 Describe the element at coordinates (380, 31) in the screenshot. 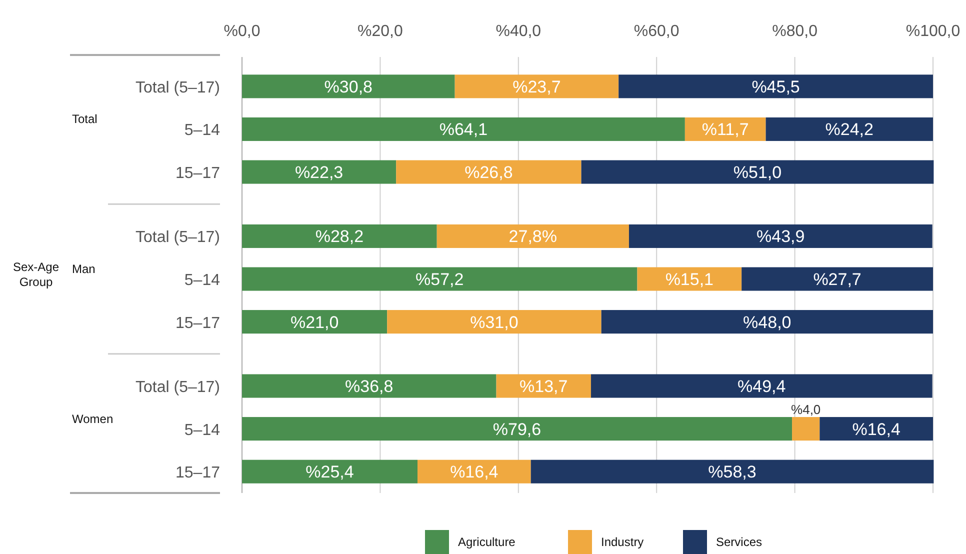

I see `x-tick-label: %20,0` at that location.